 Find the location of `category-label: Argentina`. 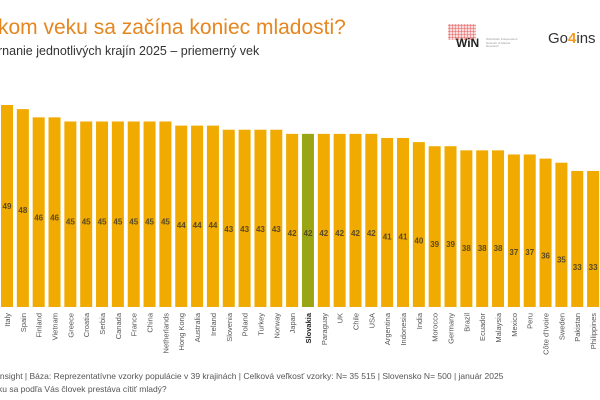

category-label: Argentina is located at coordinates (387, 328).